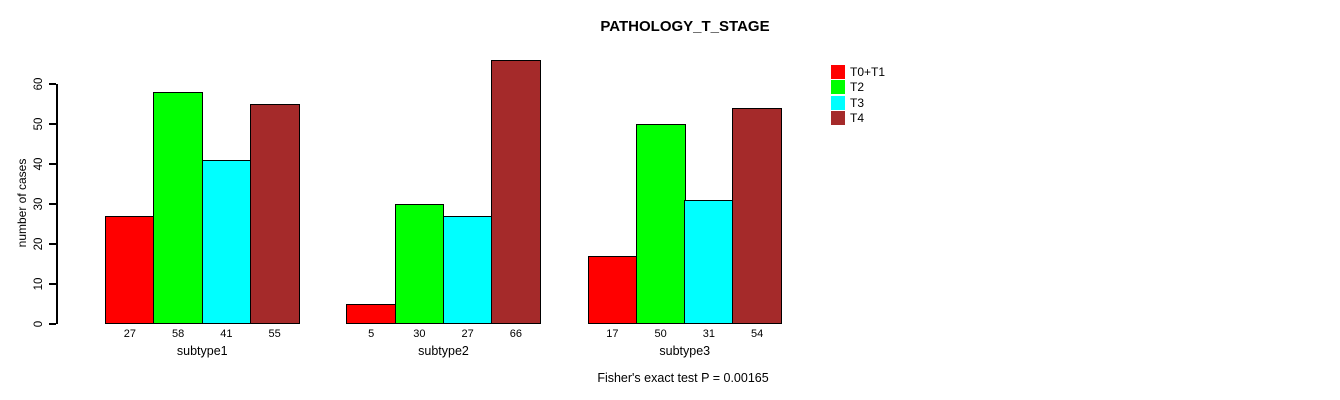 Image resolution: width=1340 pixels, height=400 pixels. What do you see at coordinates (857, 87) in the screenshot?
I see `legend-label: T2` at bounding box center [857, 87].